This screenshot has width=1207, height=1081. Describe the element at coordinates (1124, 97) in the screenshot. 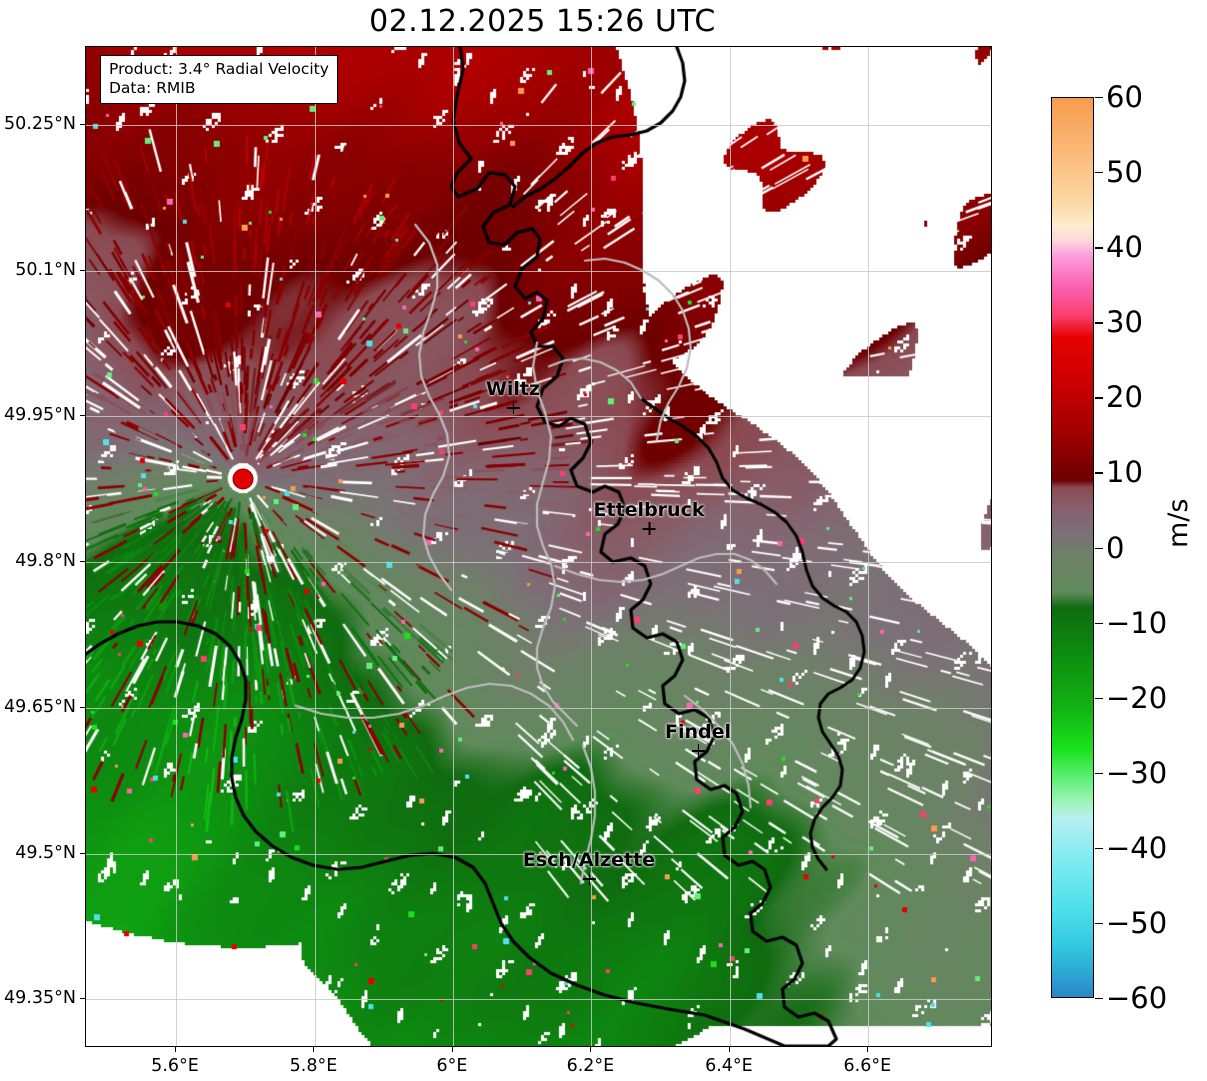

I see `colorbar-tick-label: 60` at that location.